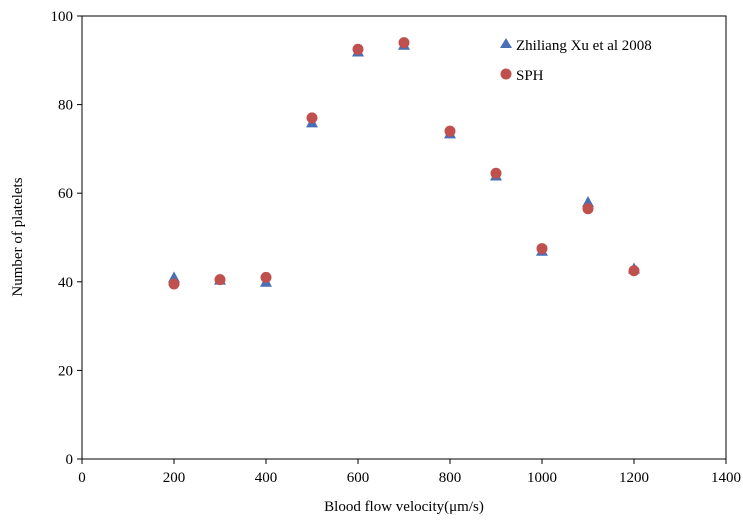 The image size is (743, 521). Describe the element at coordinates (70, 460) in the screenshot. I see `y-tick-label: 0` at that location.